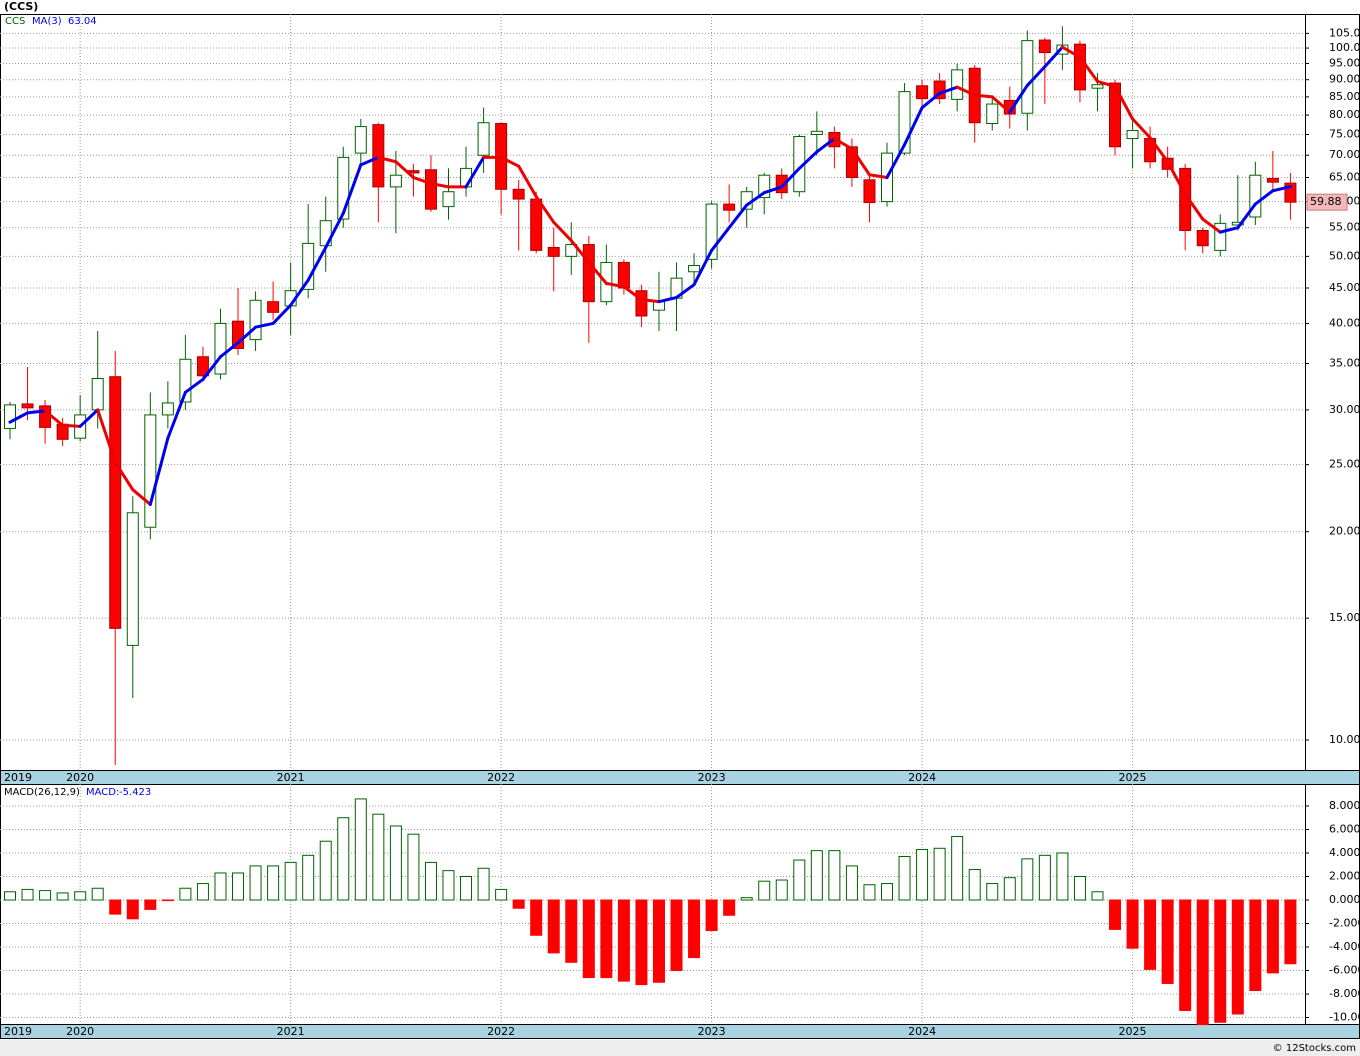  Describe the element at coordinates (1344, 875) in the screenshot. I see `y-tick-label: 2.000` at that location.